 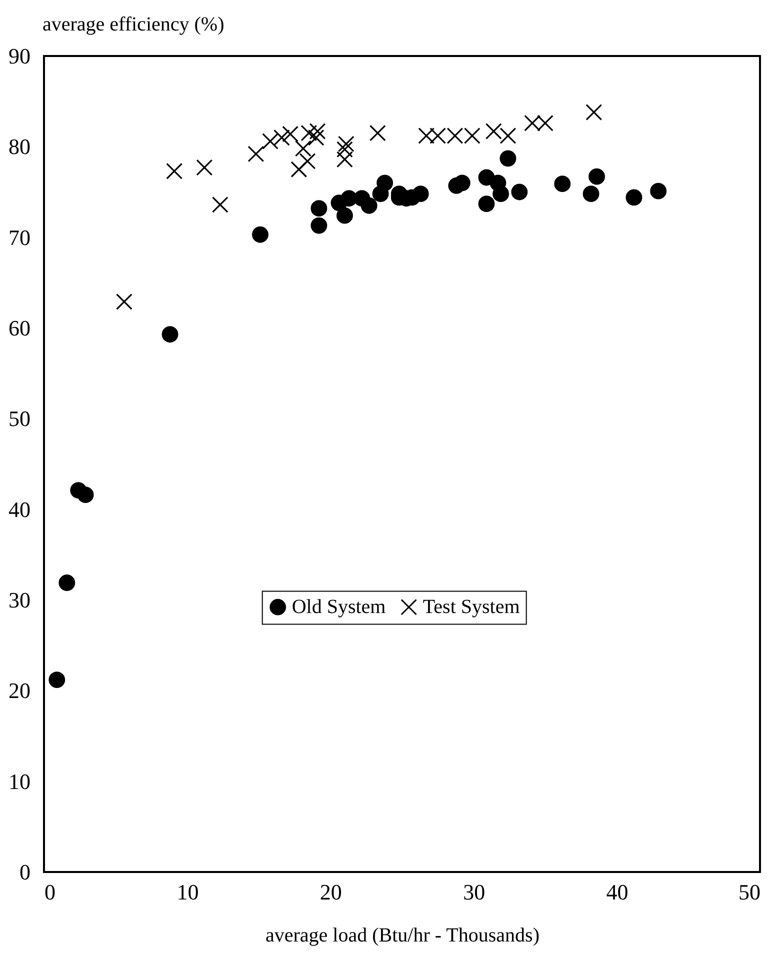 What do you see at coordinates (50, 892) in the screenshot?
I see `x-tick-label: 0` at bounding box center [50, 892].